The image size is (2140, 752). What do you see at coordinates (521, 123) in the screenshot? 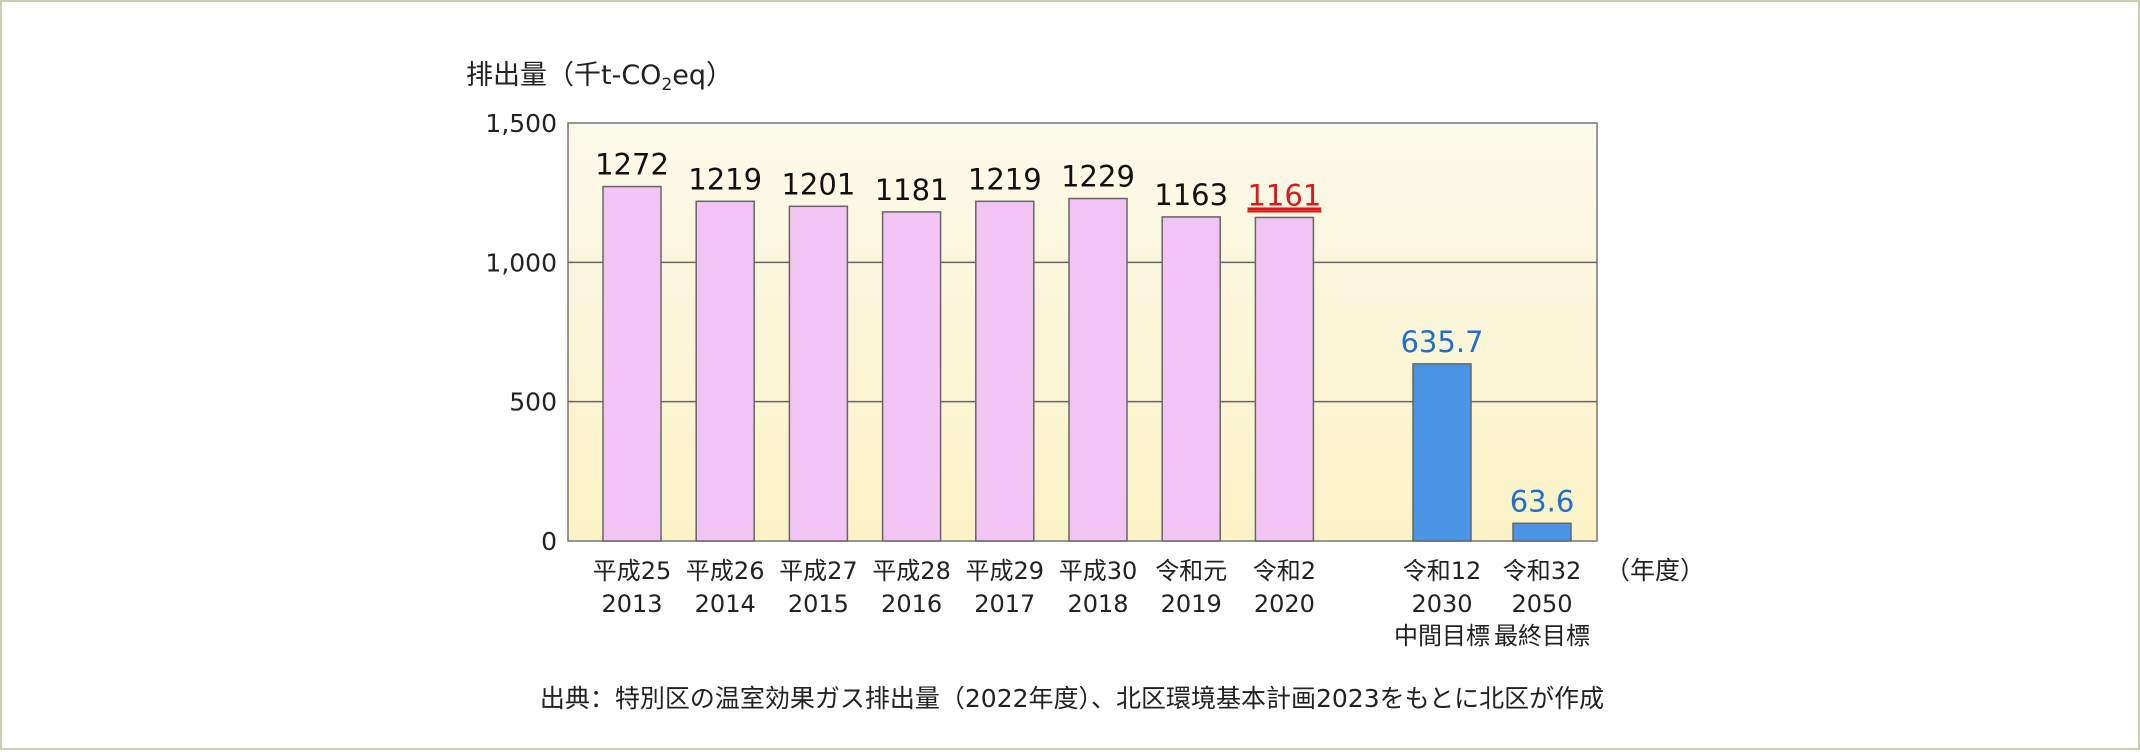
I see `y-tick-label: 1,500` at bounding box center [521, 123].